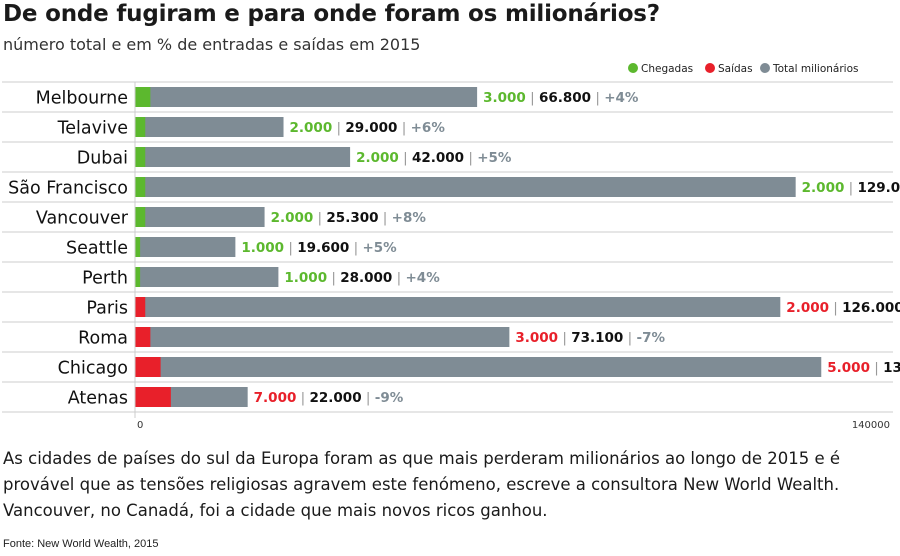  Describe the element at coordinates (843, 308) in the screenshot. I see `data-label: 2.000 | 126.000 | -6%` at that location.